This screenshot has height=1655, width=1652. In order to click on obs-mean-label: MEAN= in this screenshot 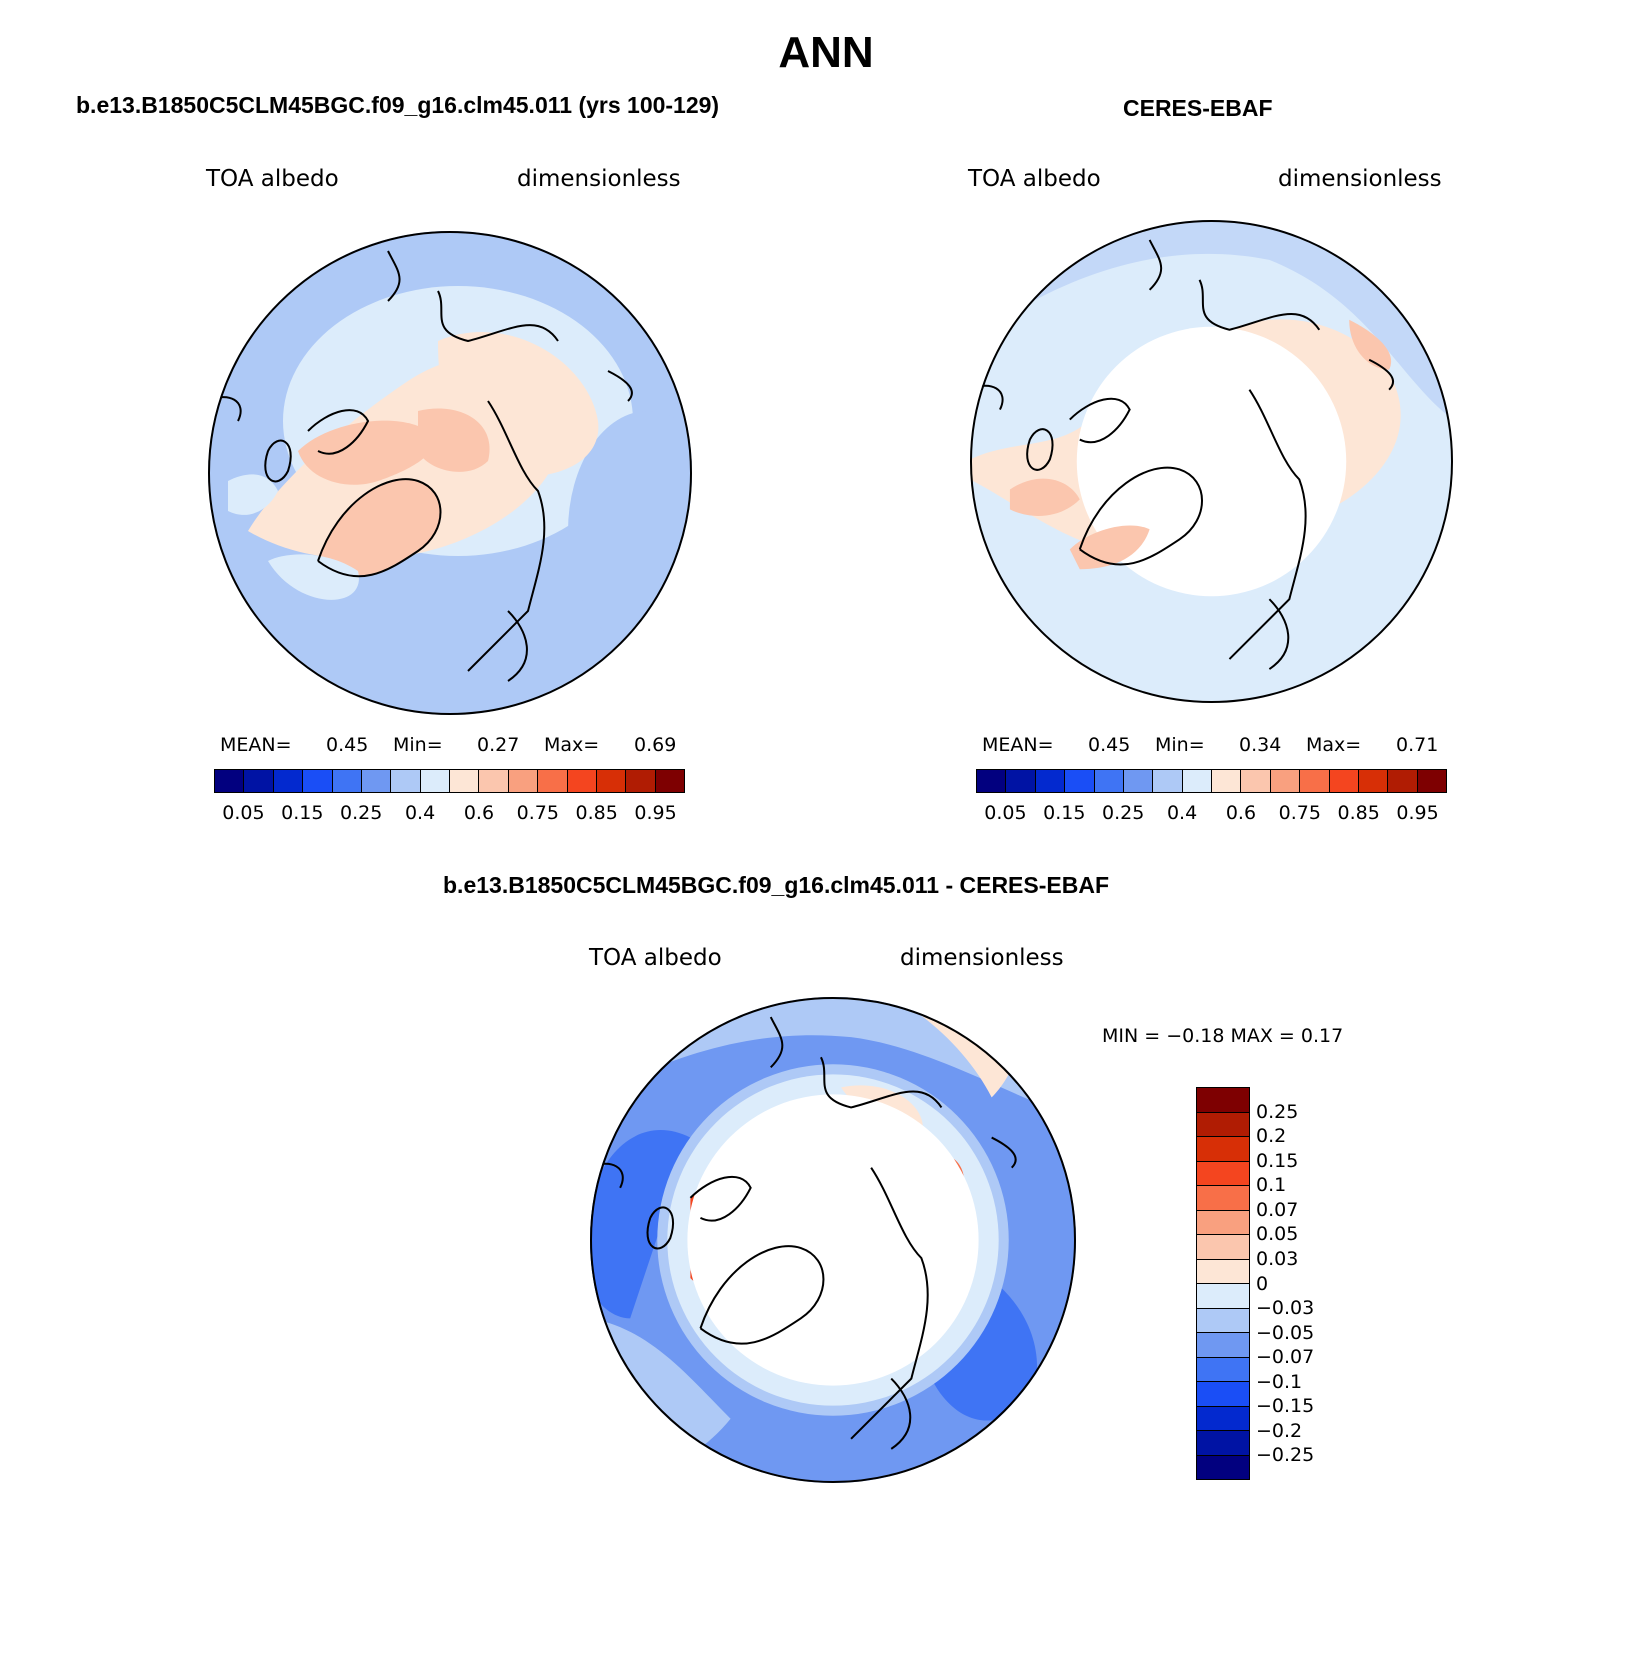, I will do `click(1018, 745)`.